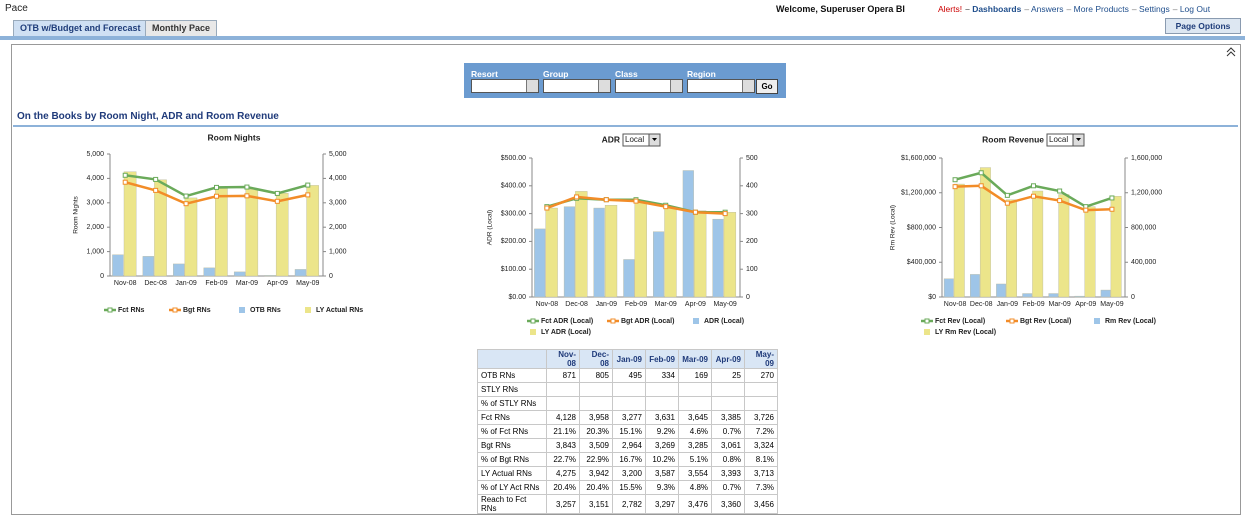 The image size is (1245, 516). I want to click on tab: Monthly Pace, so click(181, 28).